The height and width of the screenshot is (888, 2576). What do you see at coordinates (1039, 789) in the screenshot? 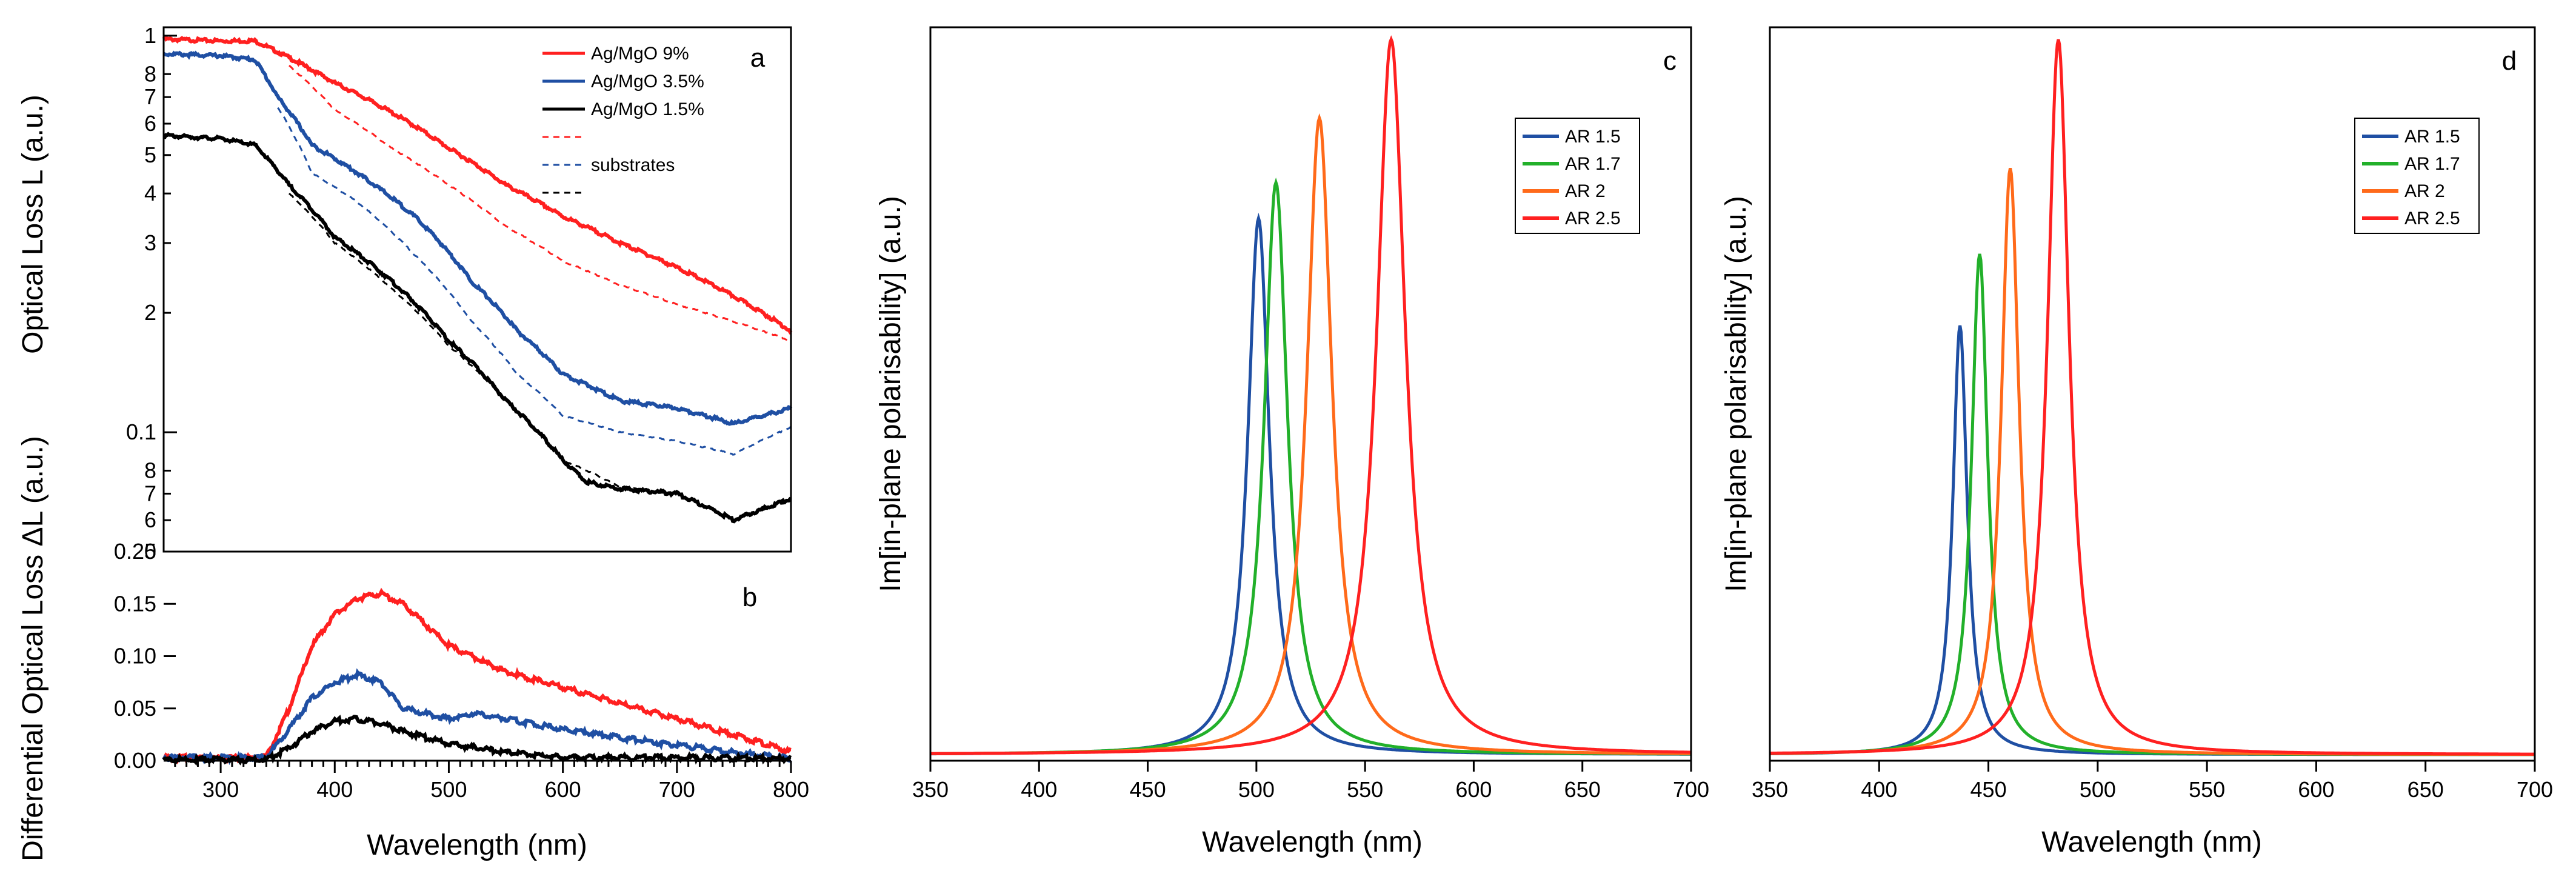
I see `panel-c-x-tick-label: 400` at bounding box center [1039, 789].